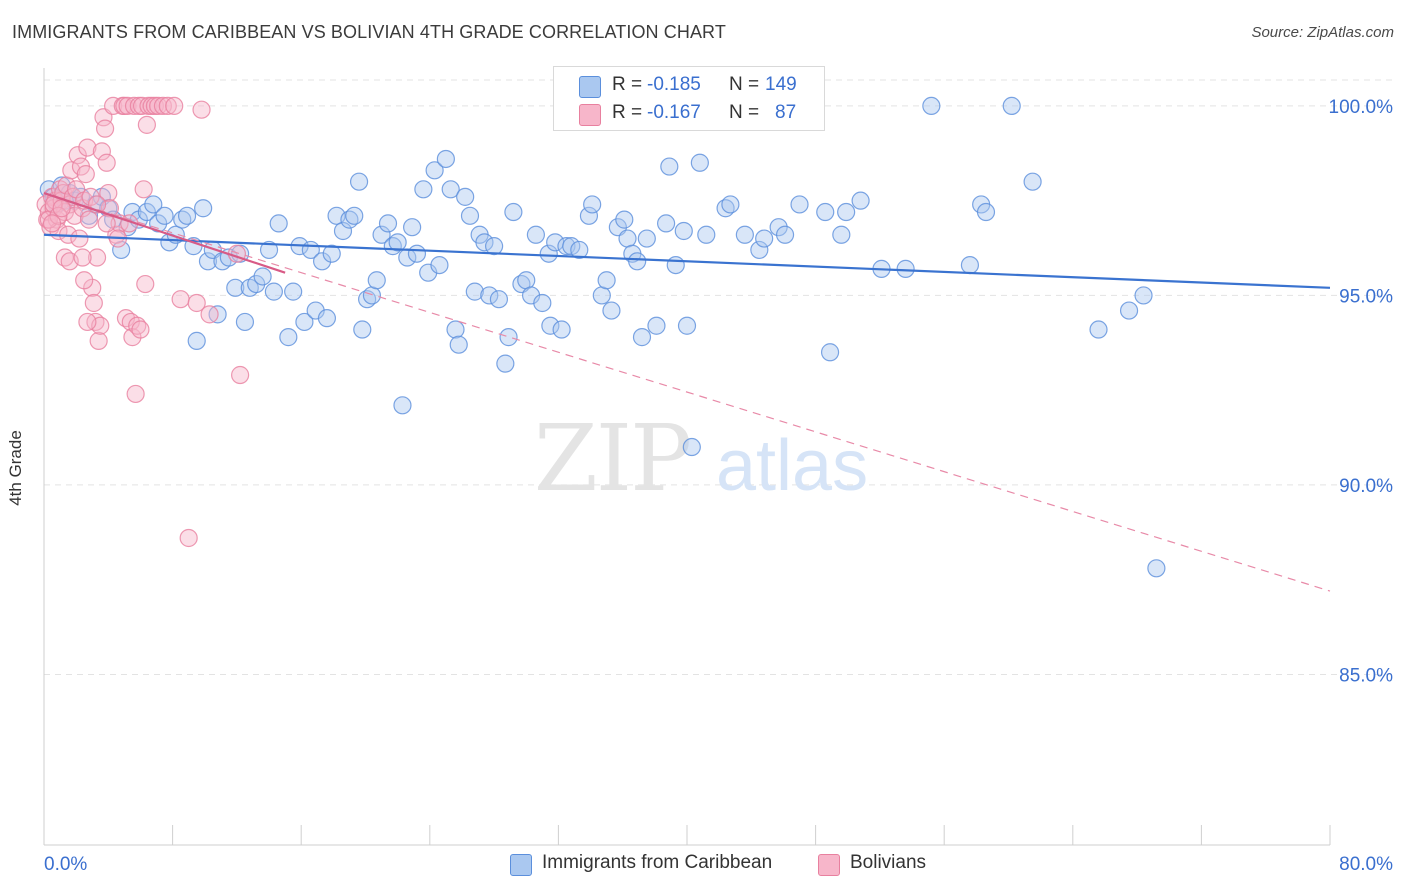 The image size is (1406, 892). Describe the element at coordinates (1366, 486) in the screenshot. I see `y-tick-label: 90.0%` at that location.